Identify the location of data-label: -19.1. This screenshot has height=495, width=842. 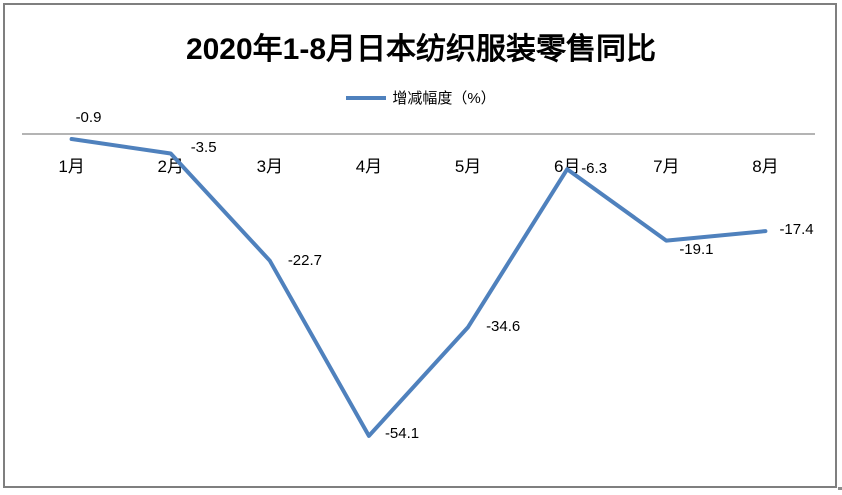
(696, 249).